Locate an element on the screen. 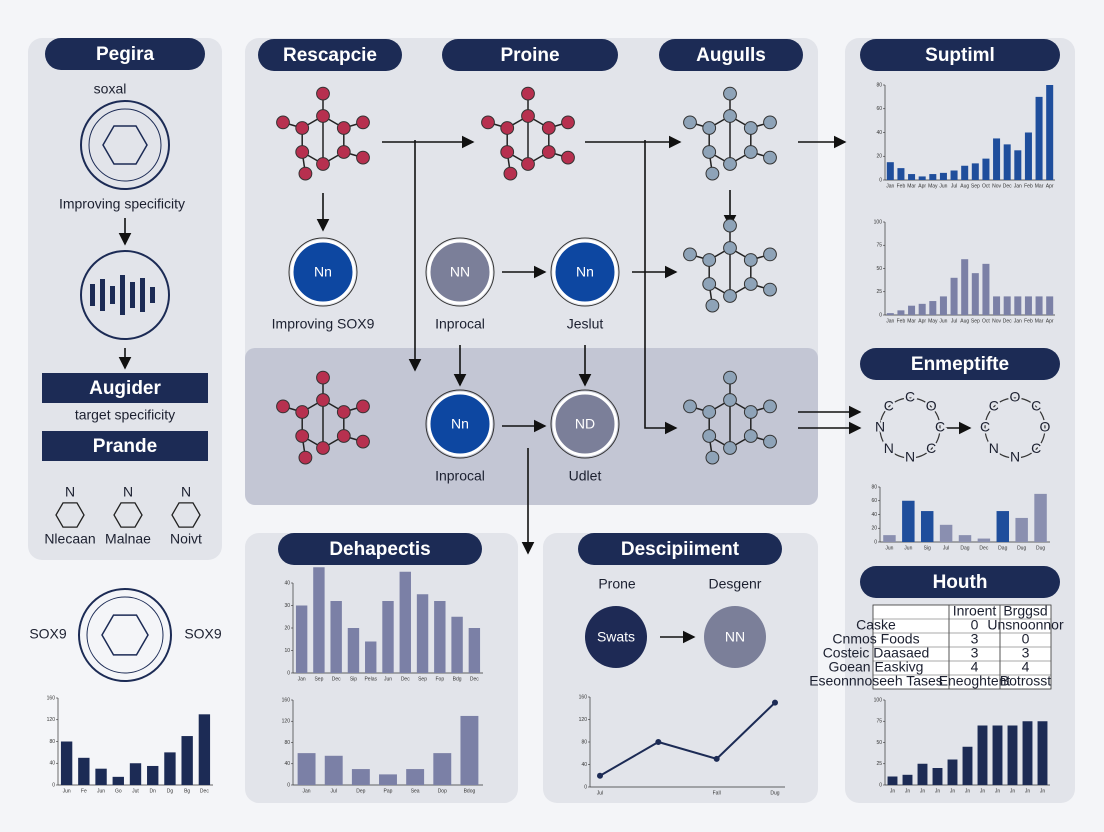  label: 3 is located at coordinates (975, 639).